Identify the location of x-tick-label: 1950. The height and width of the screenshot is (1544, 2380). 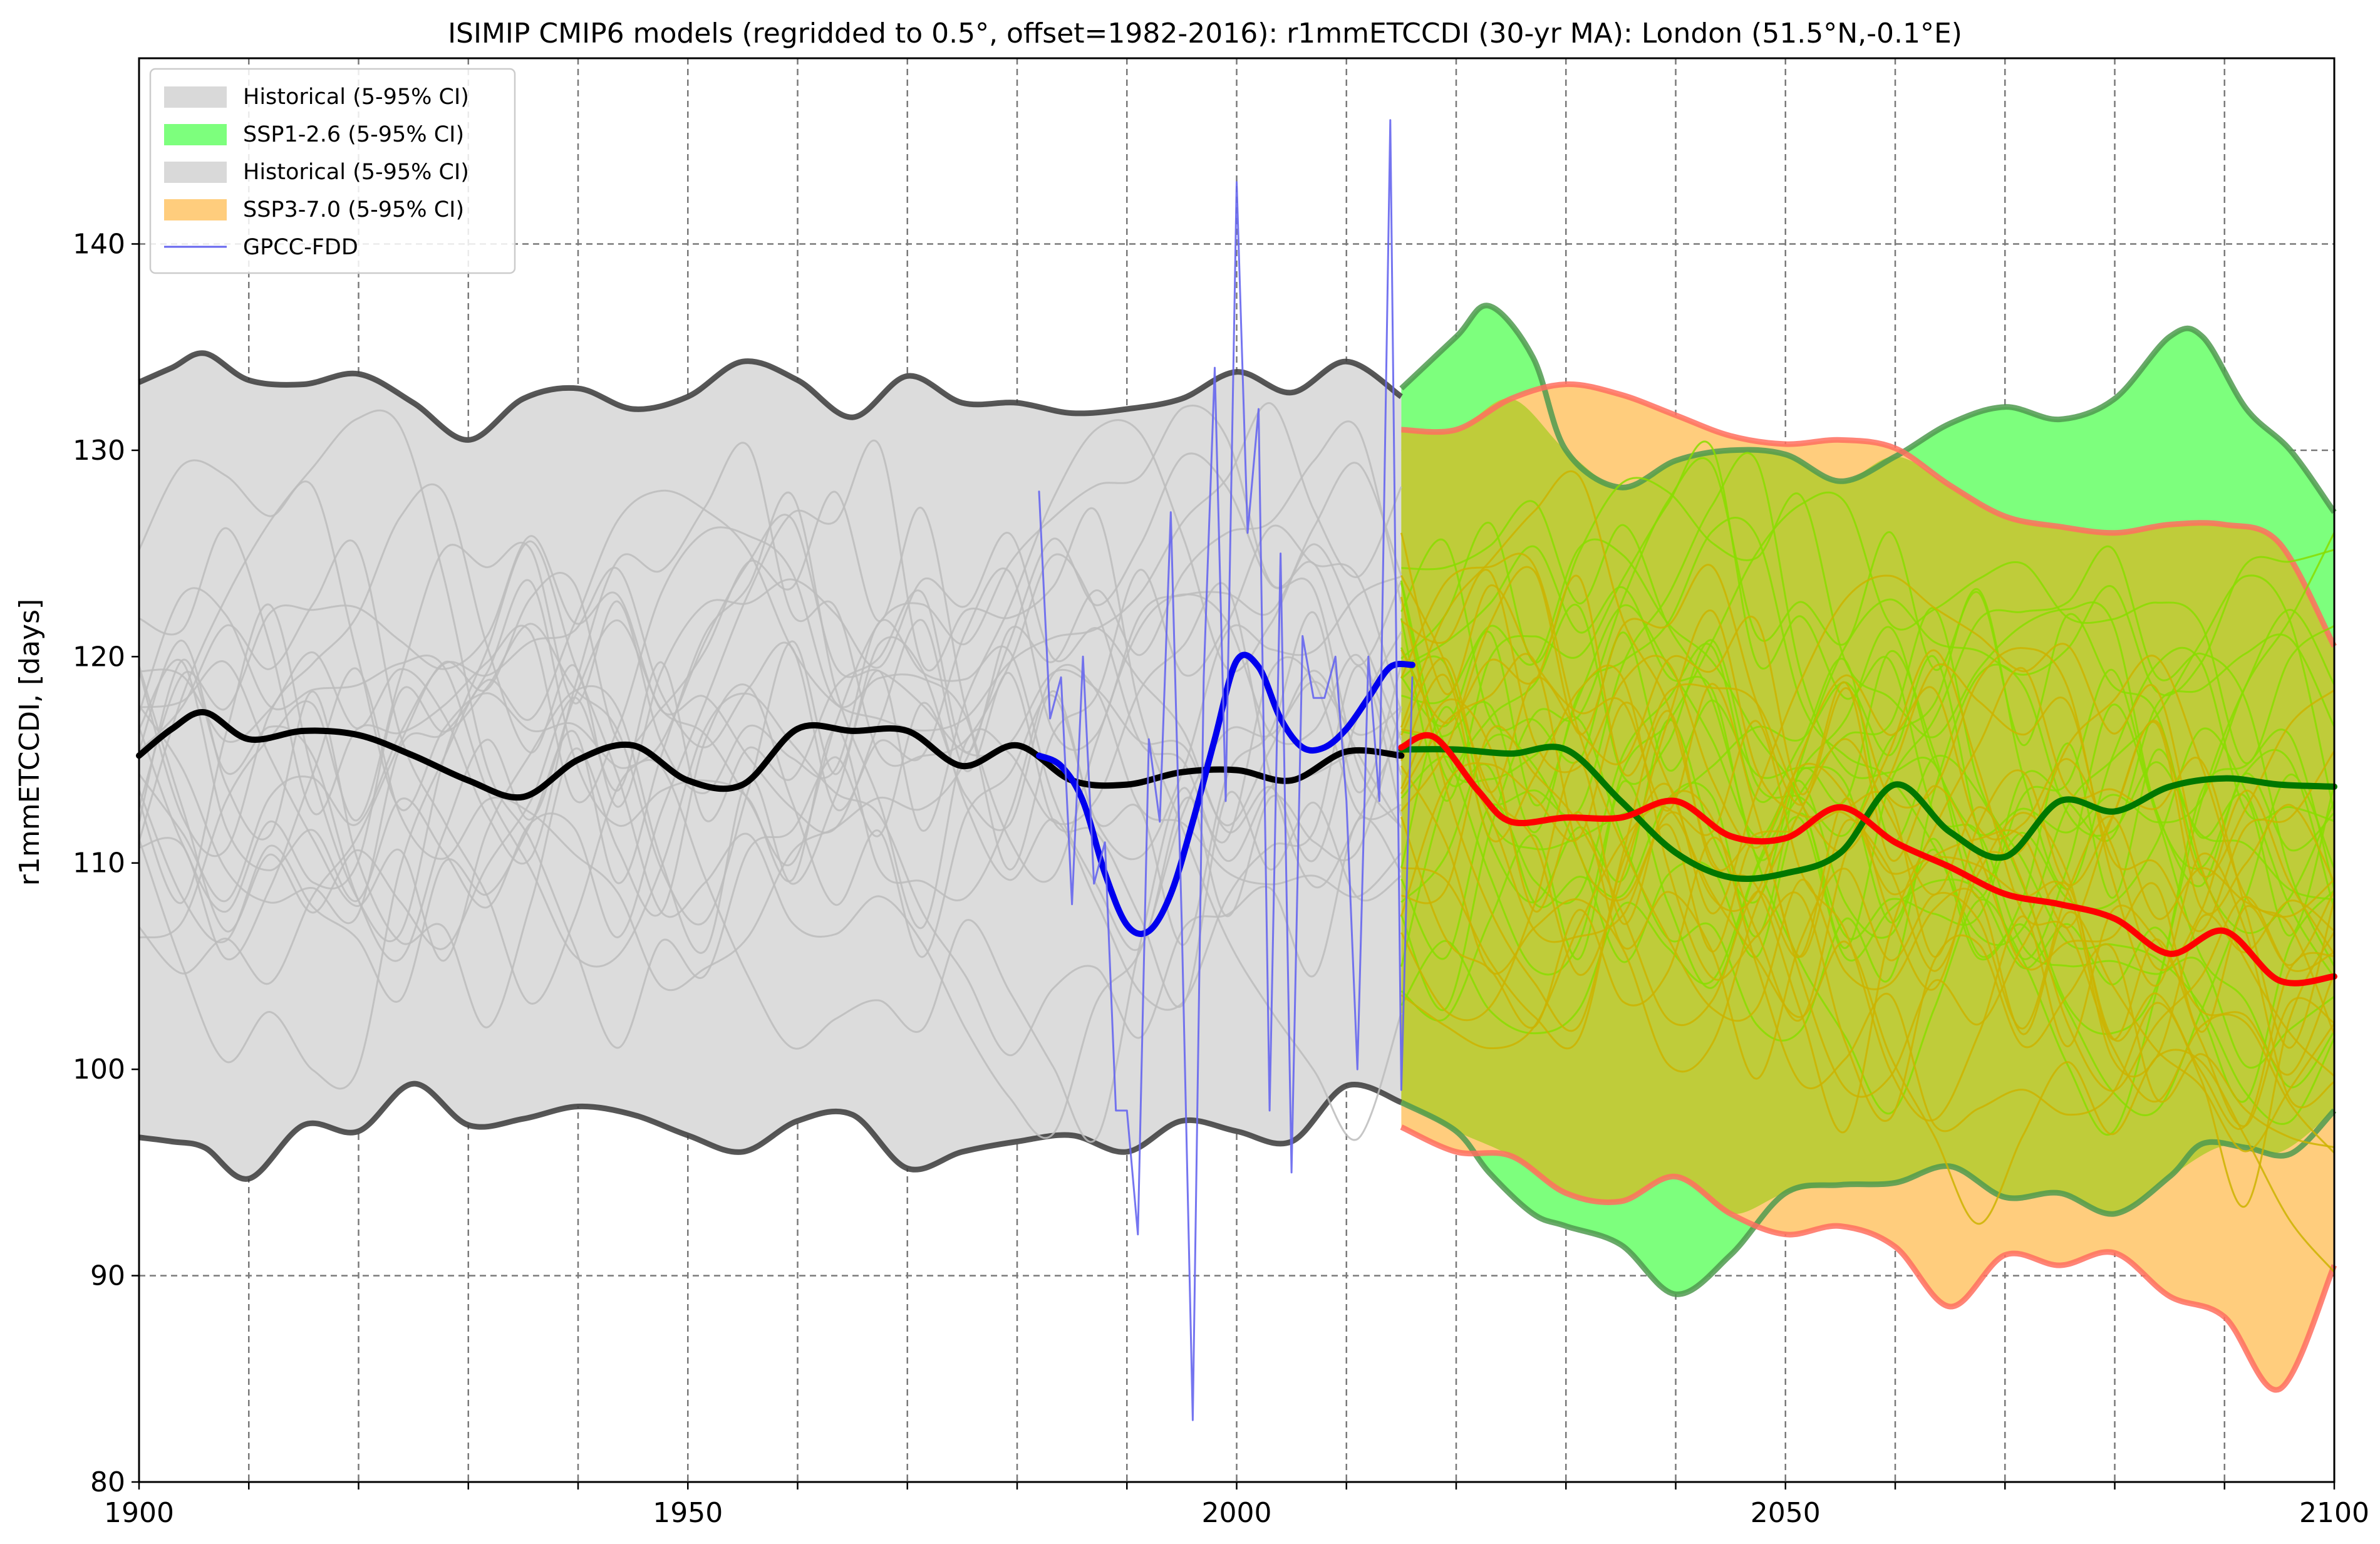
(688, 1513).